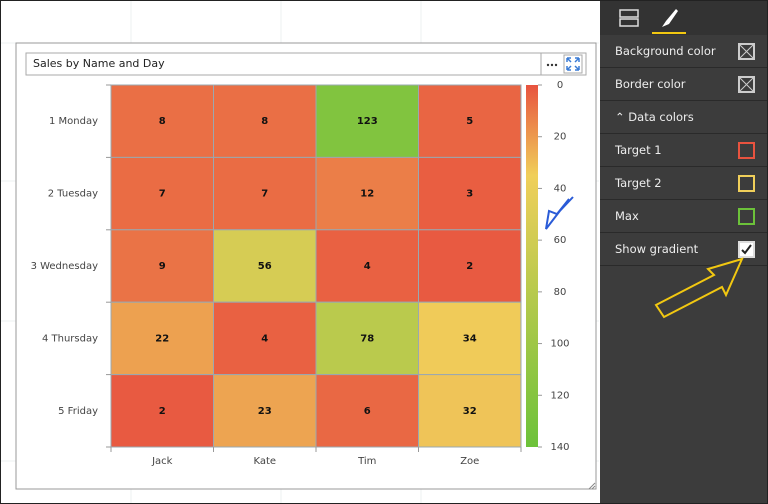 The height and width of the screenshot is (504, 768). I want to click on label: Background color, so click(665, 51).